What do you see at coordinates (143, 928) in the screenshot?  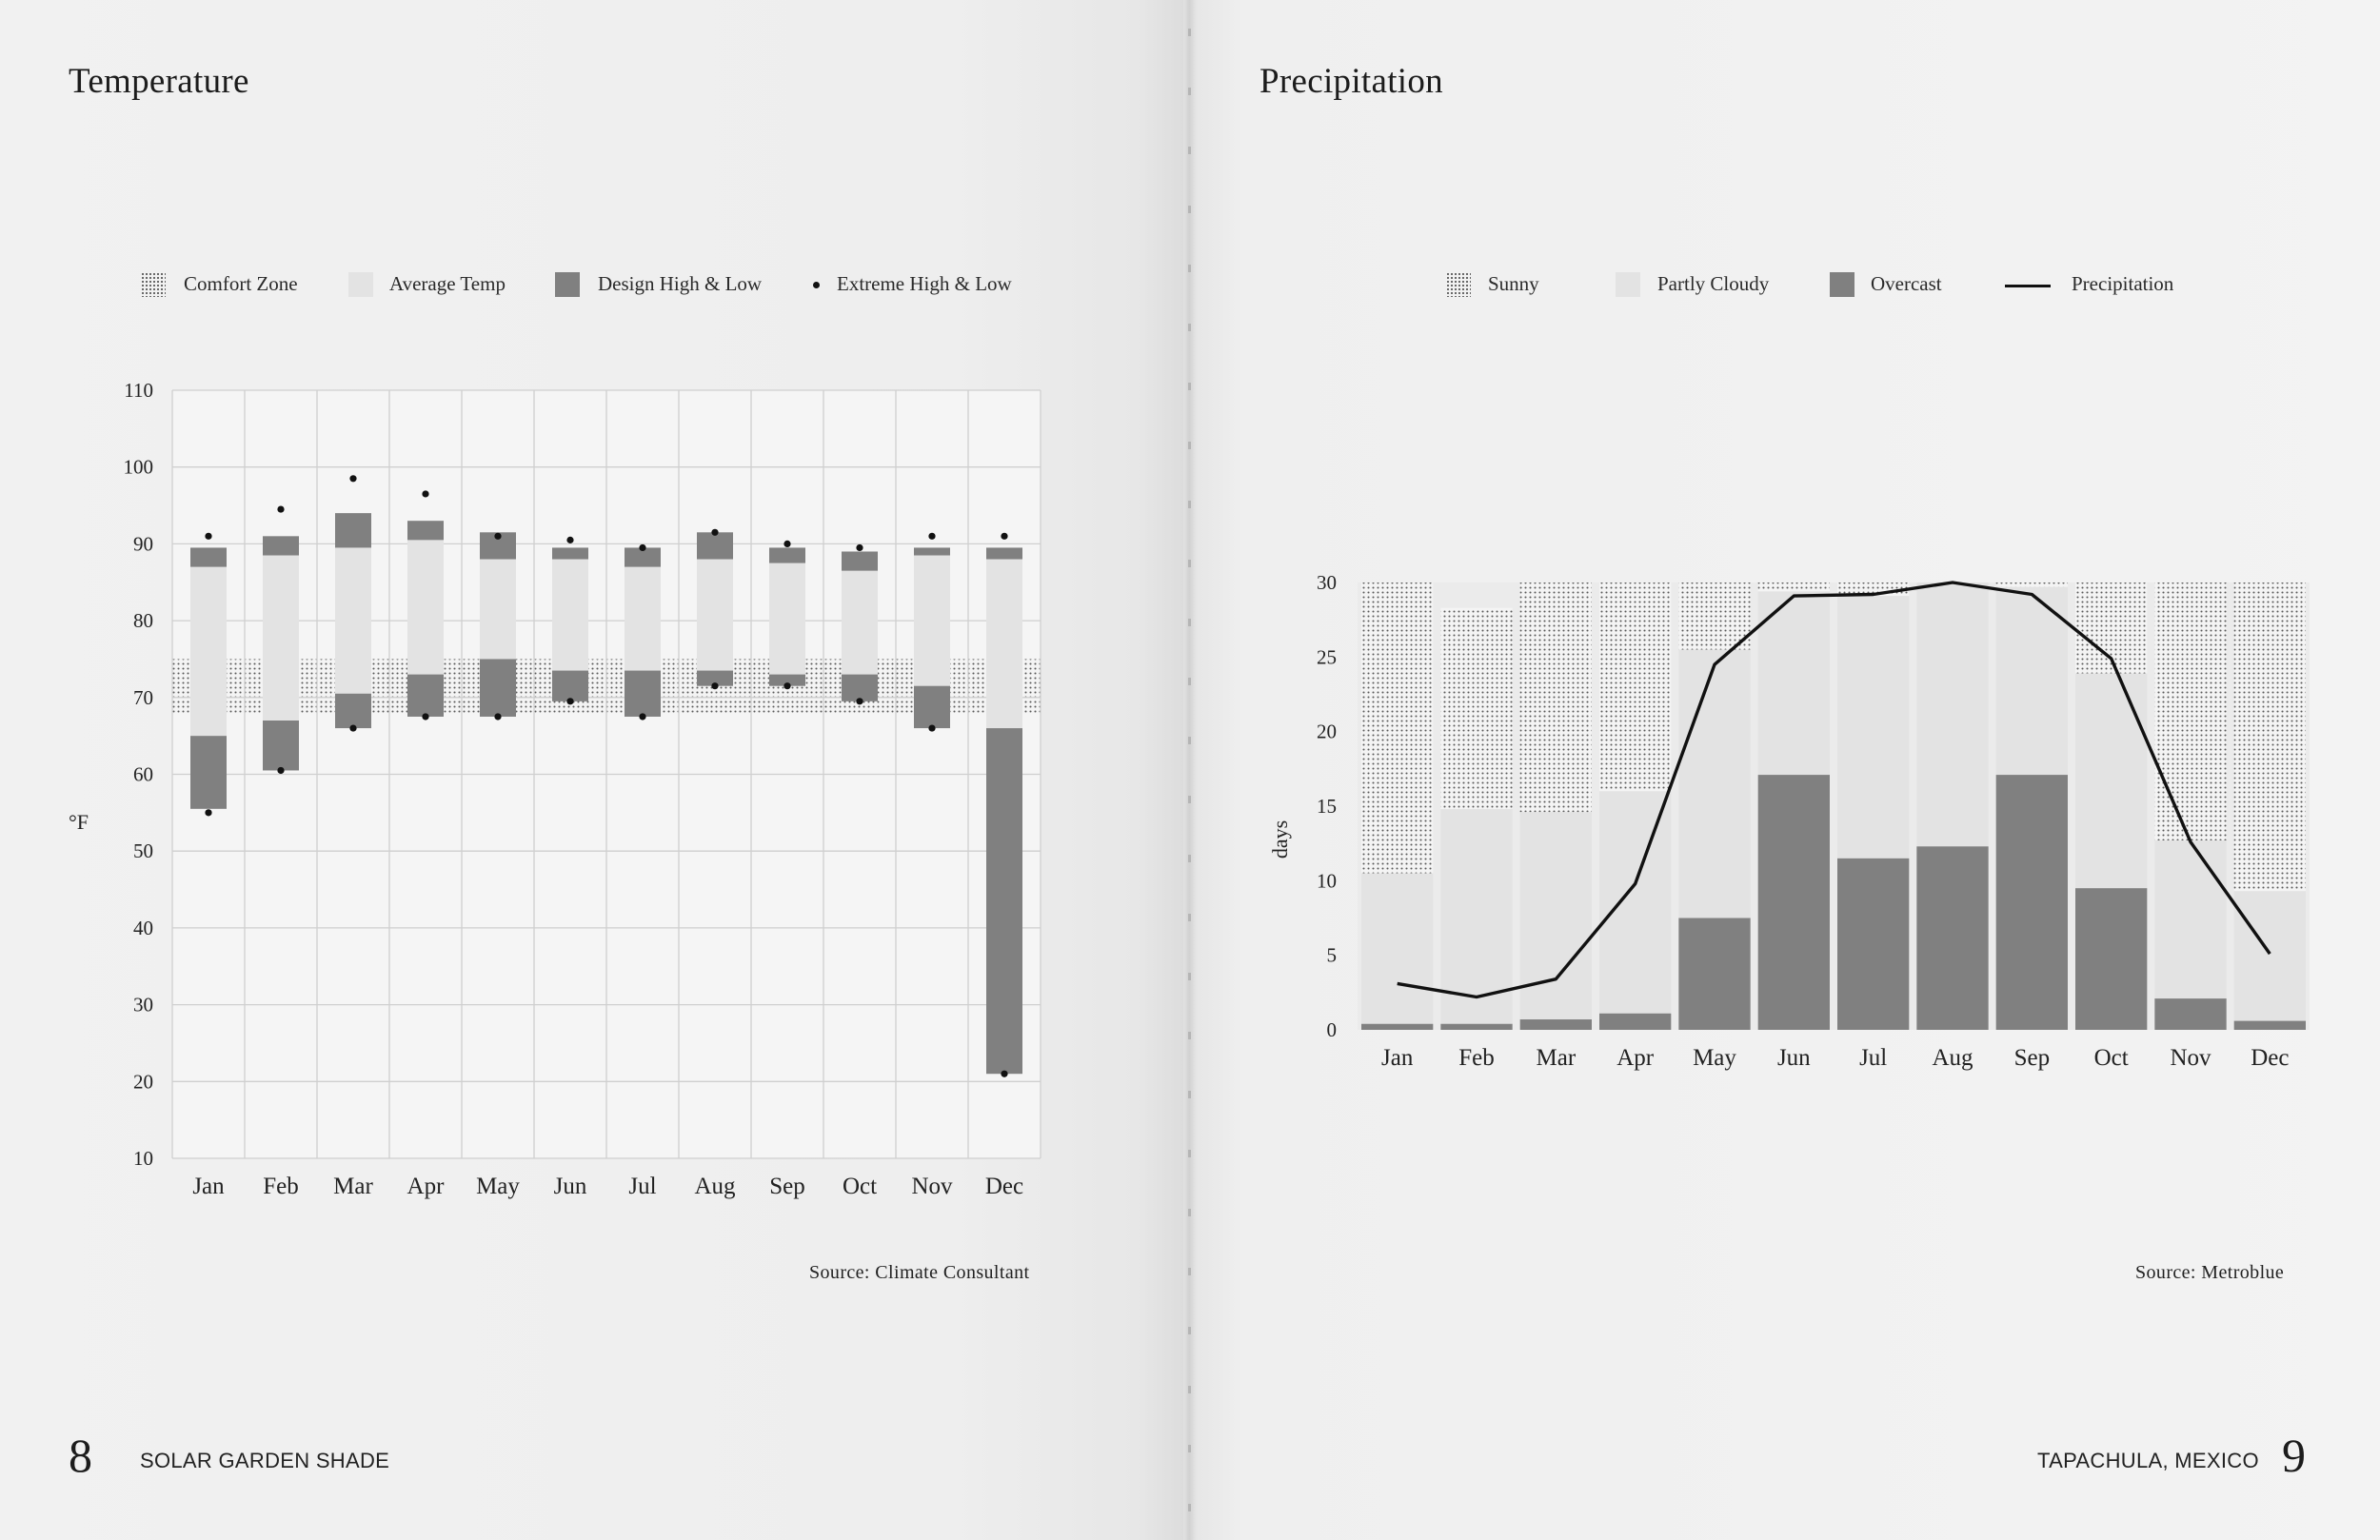 I see `y-tick-label: 40` at bounding box center [143, 928].